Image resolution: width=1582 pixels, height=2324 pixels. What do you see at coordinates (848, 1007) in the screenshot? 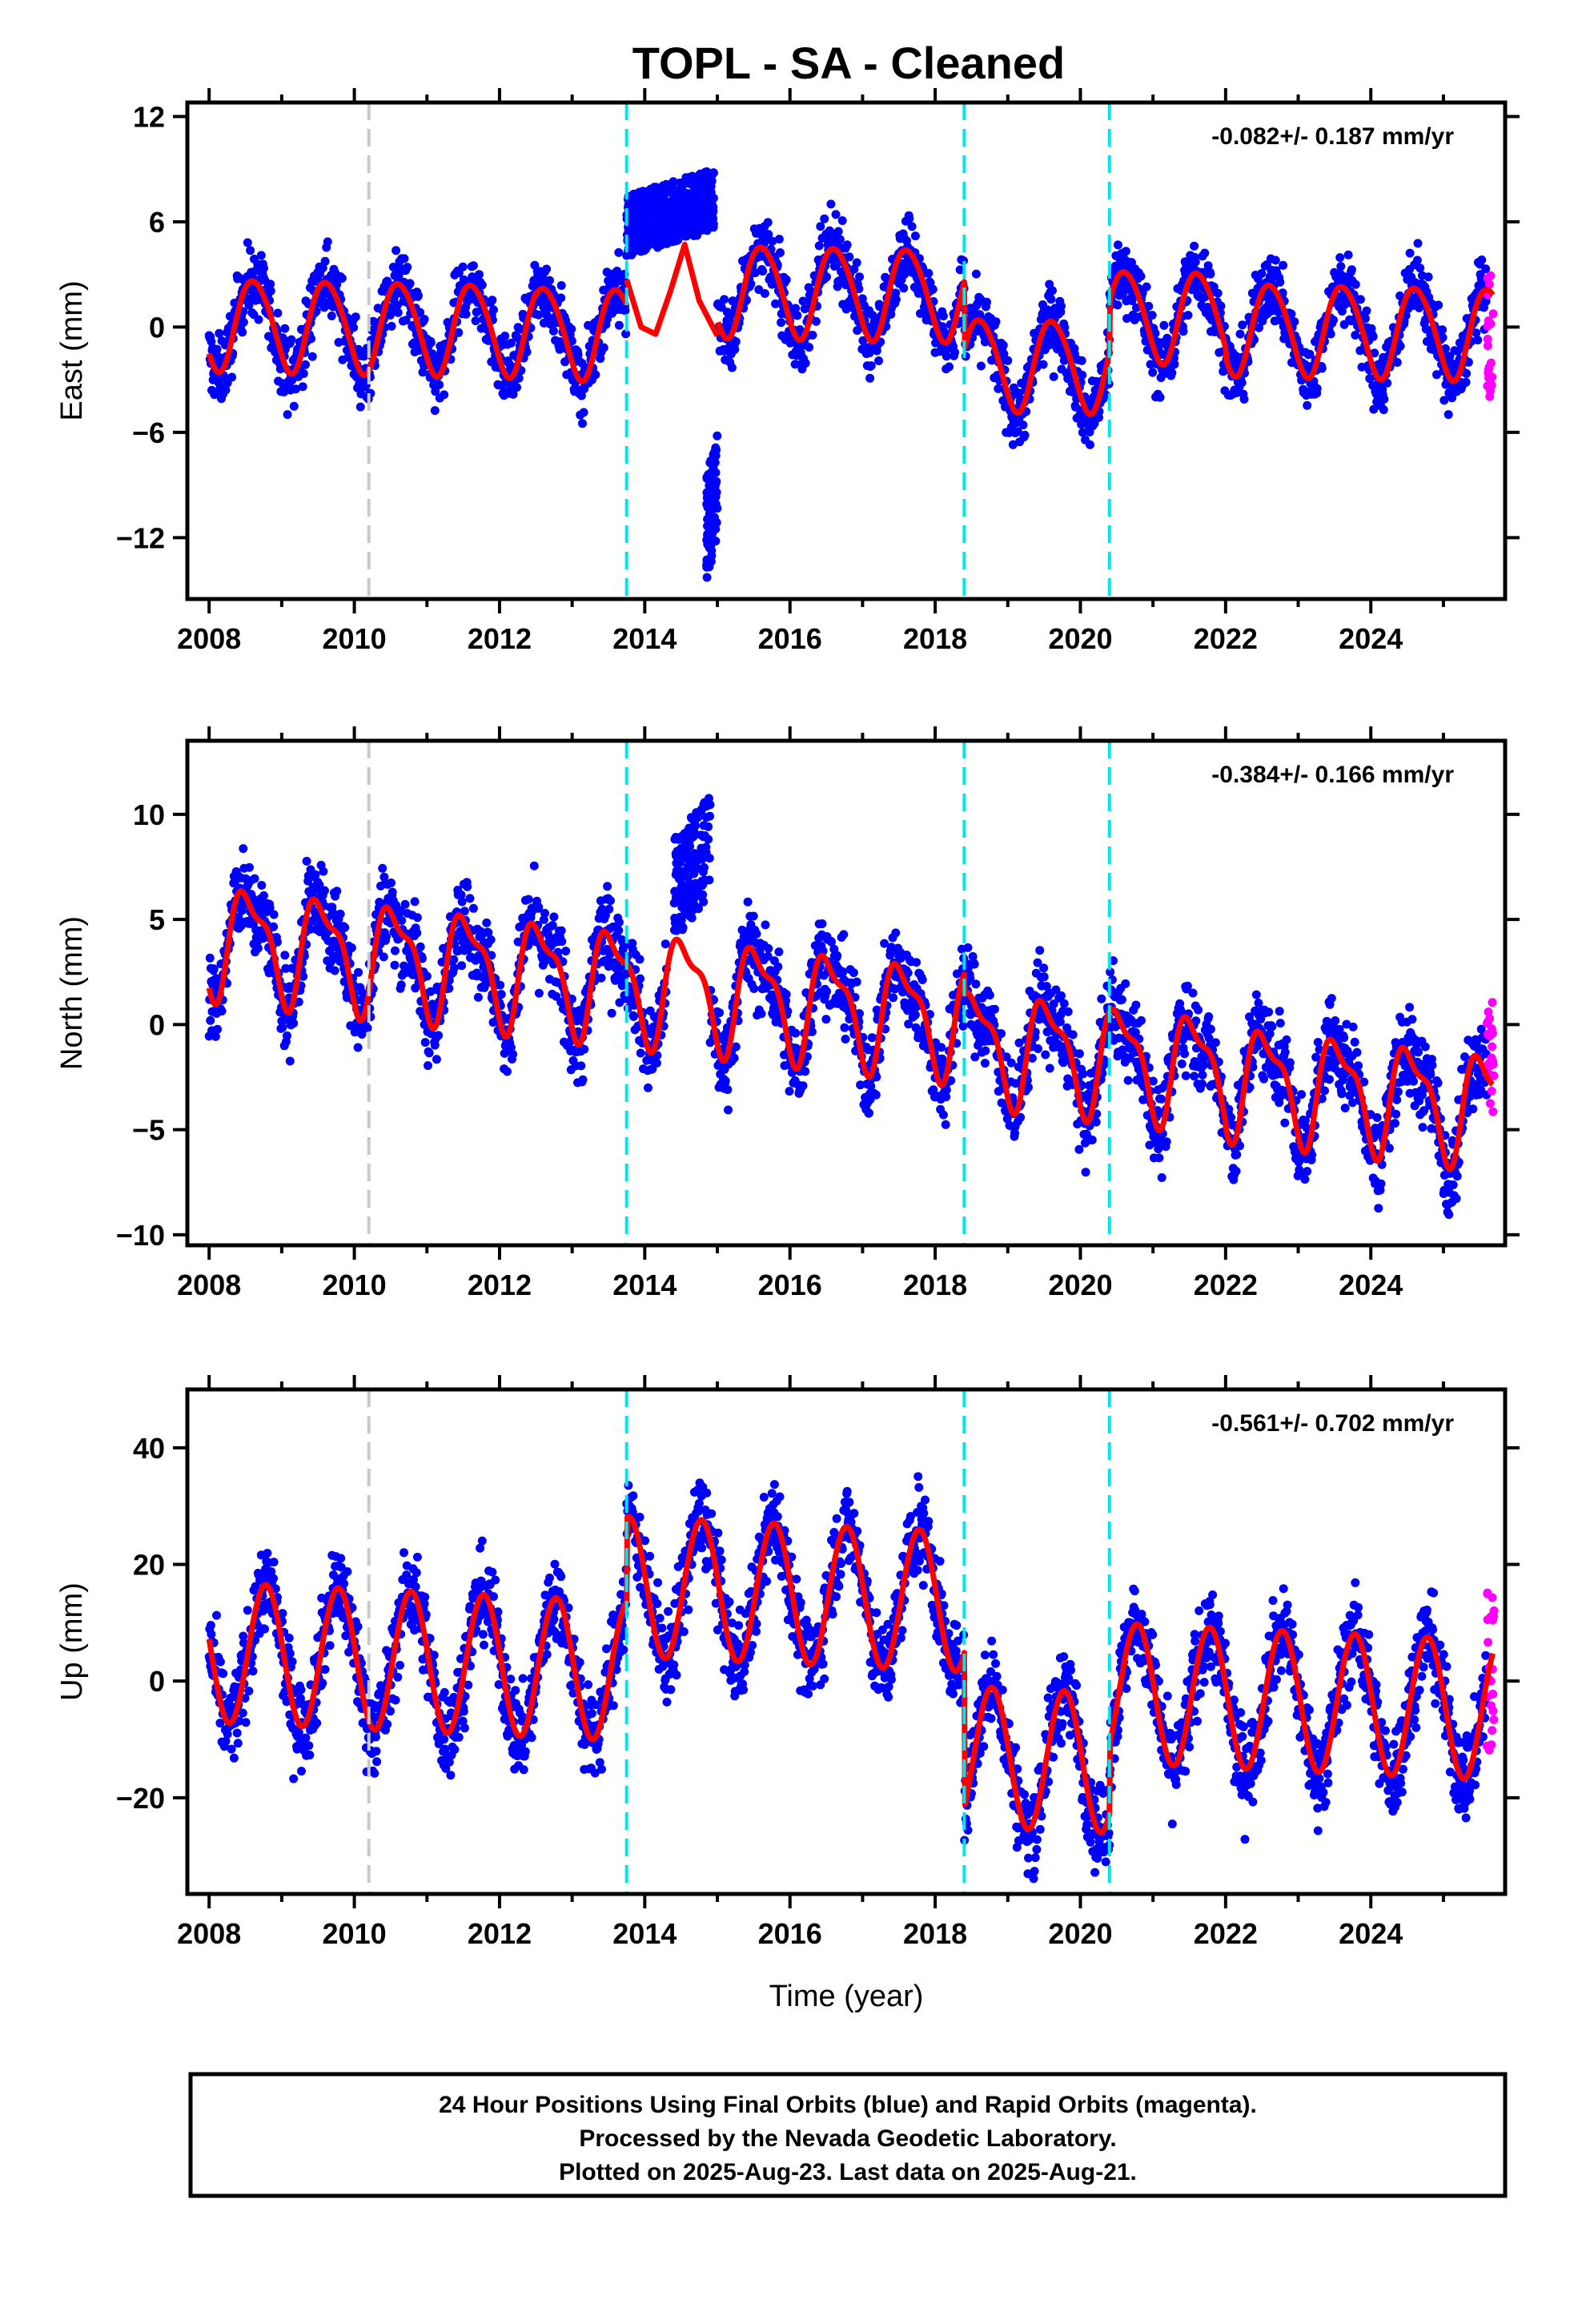
I see `data-points-north` at bounding box center [848, 1007].